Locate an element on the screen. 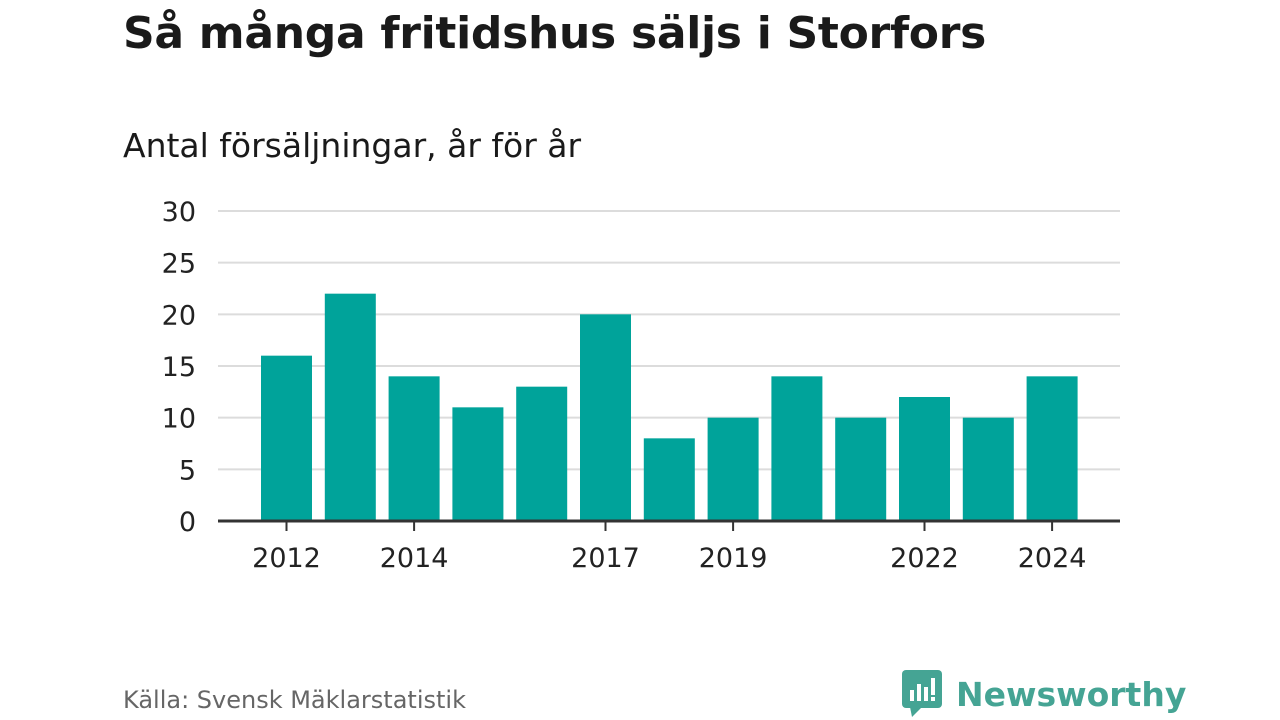  brand-logo: Newsworthy is located at coordinates (1044, 694).